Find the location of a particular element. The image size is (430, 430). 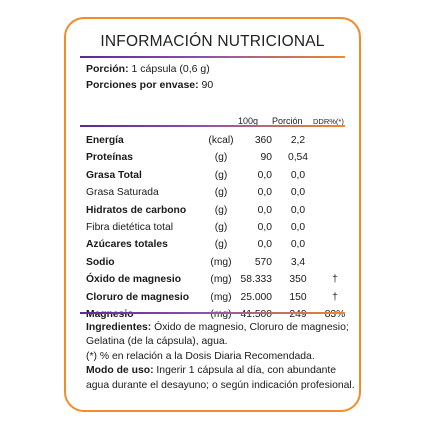

nutrient-name: Grasa Total is located at coordinates (114, 175).